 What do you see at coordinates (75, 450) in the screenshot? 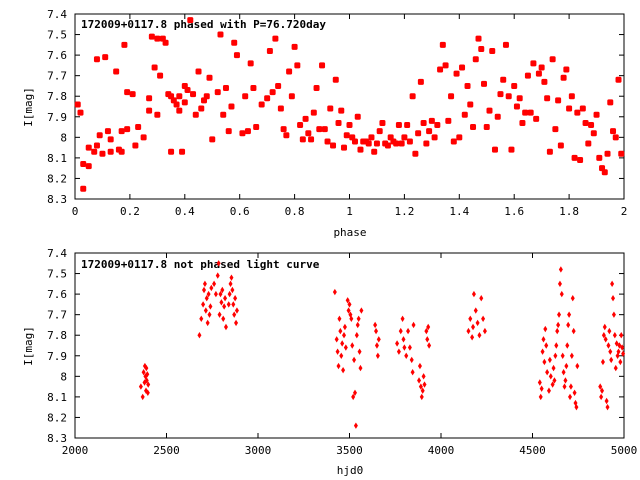
I see `x-tick-label: 2000` at bounding box center [75, 450].